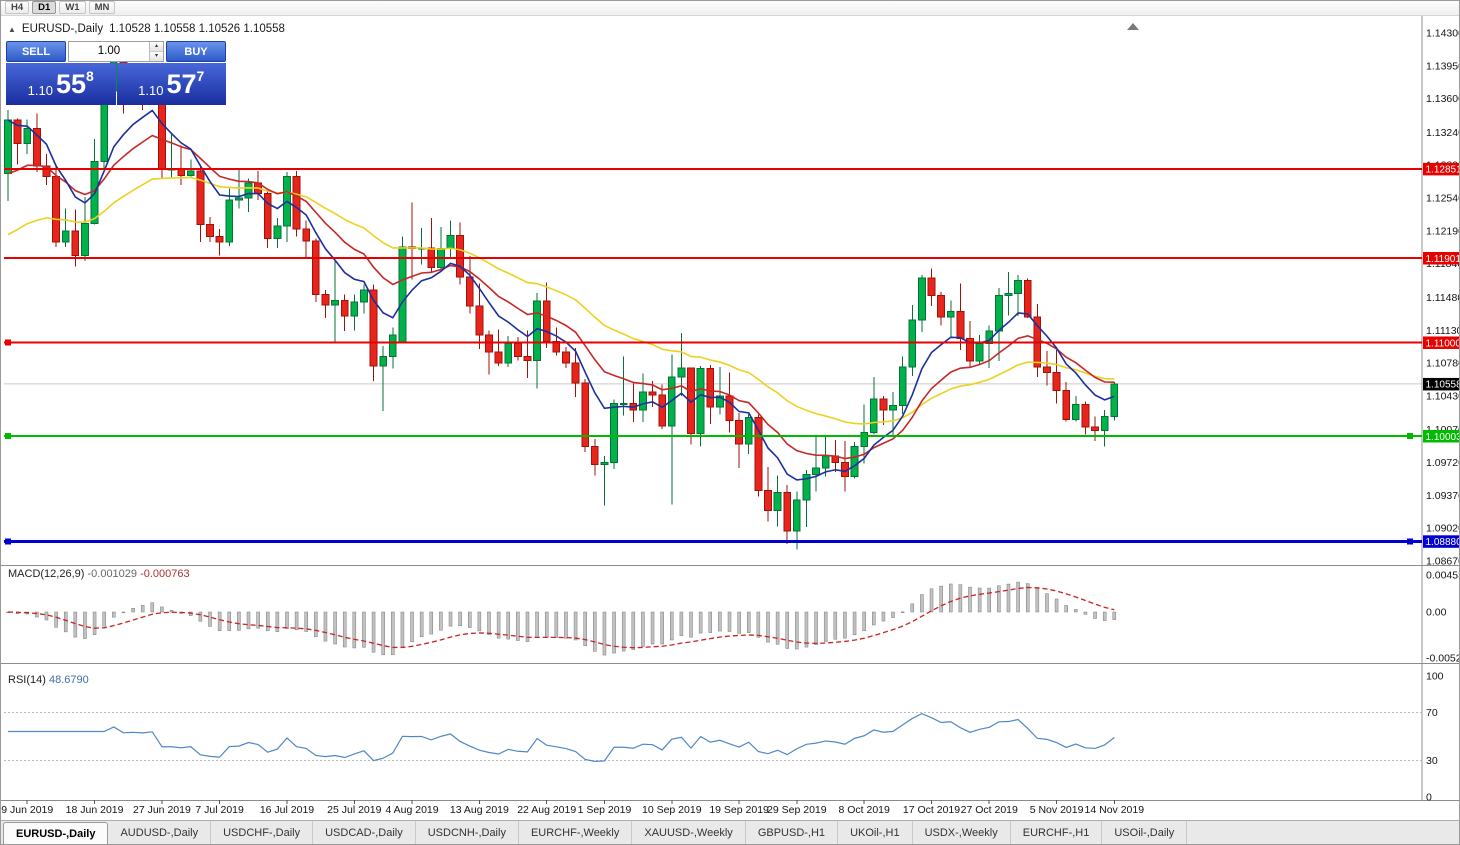 The height and width of the screenshot is (845, 1460). I want to click on macd-indicator-label: MACD(12,26,9) -0.001029 -0.000763, so click(99, 574).